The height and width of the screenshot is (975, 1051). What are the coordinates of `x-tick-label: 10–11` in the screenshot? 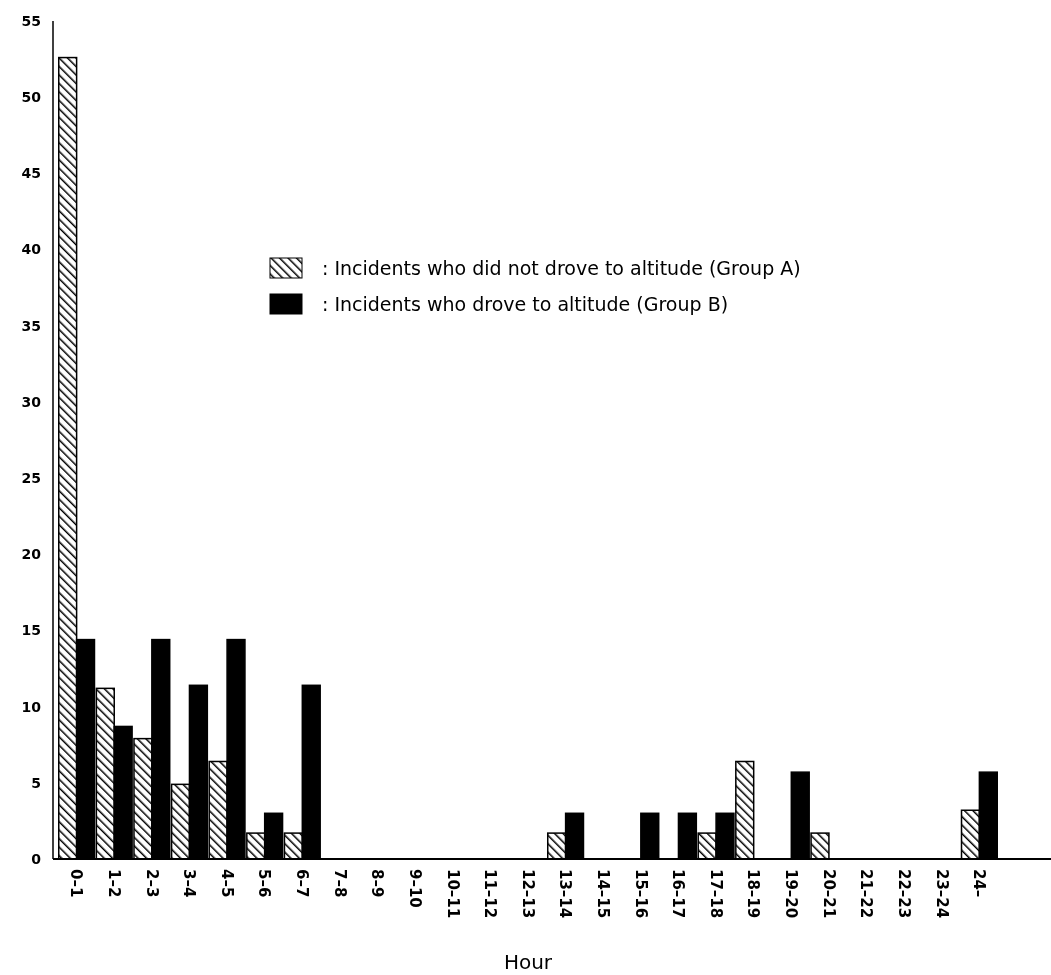 It's located at (452, 894).